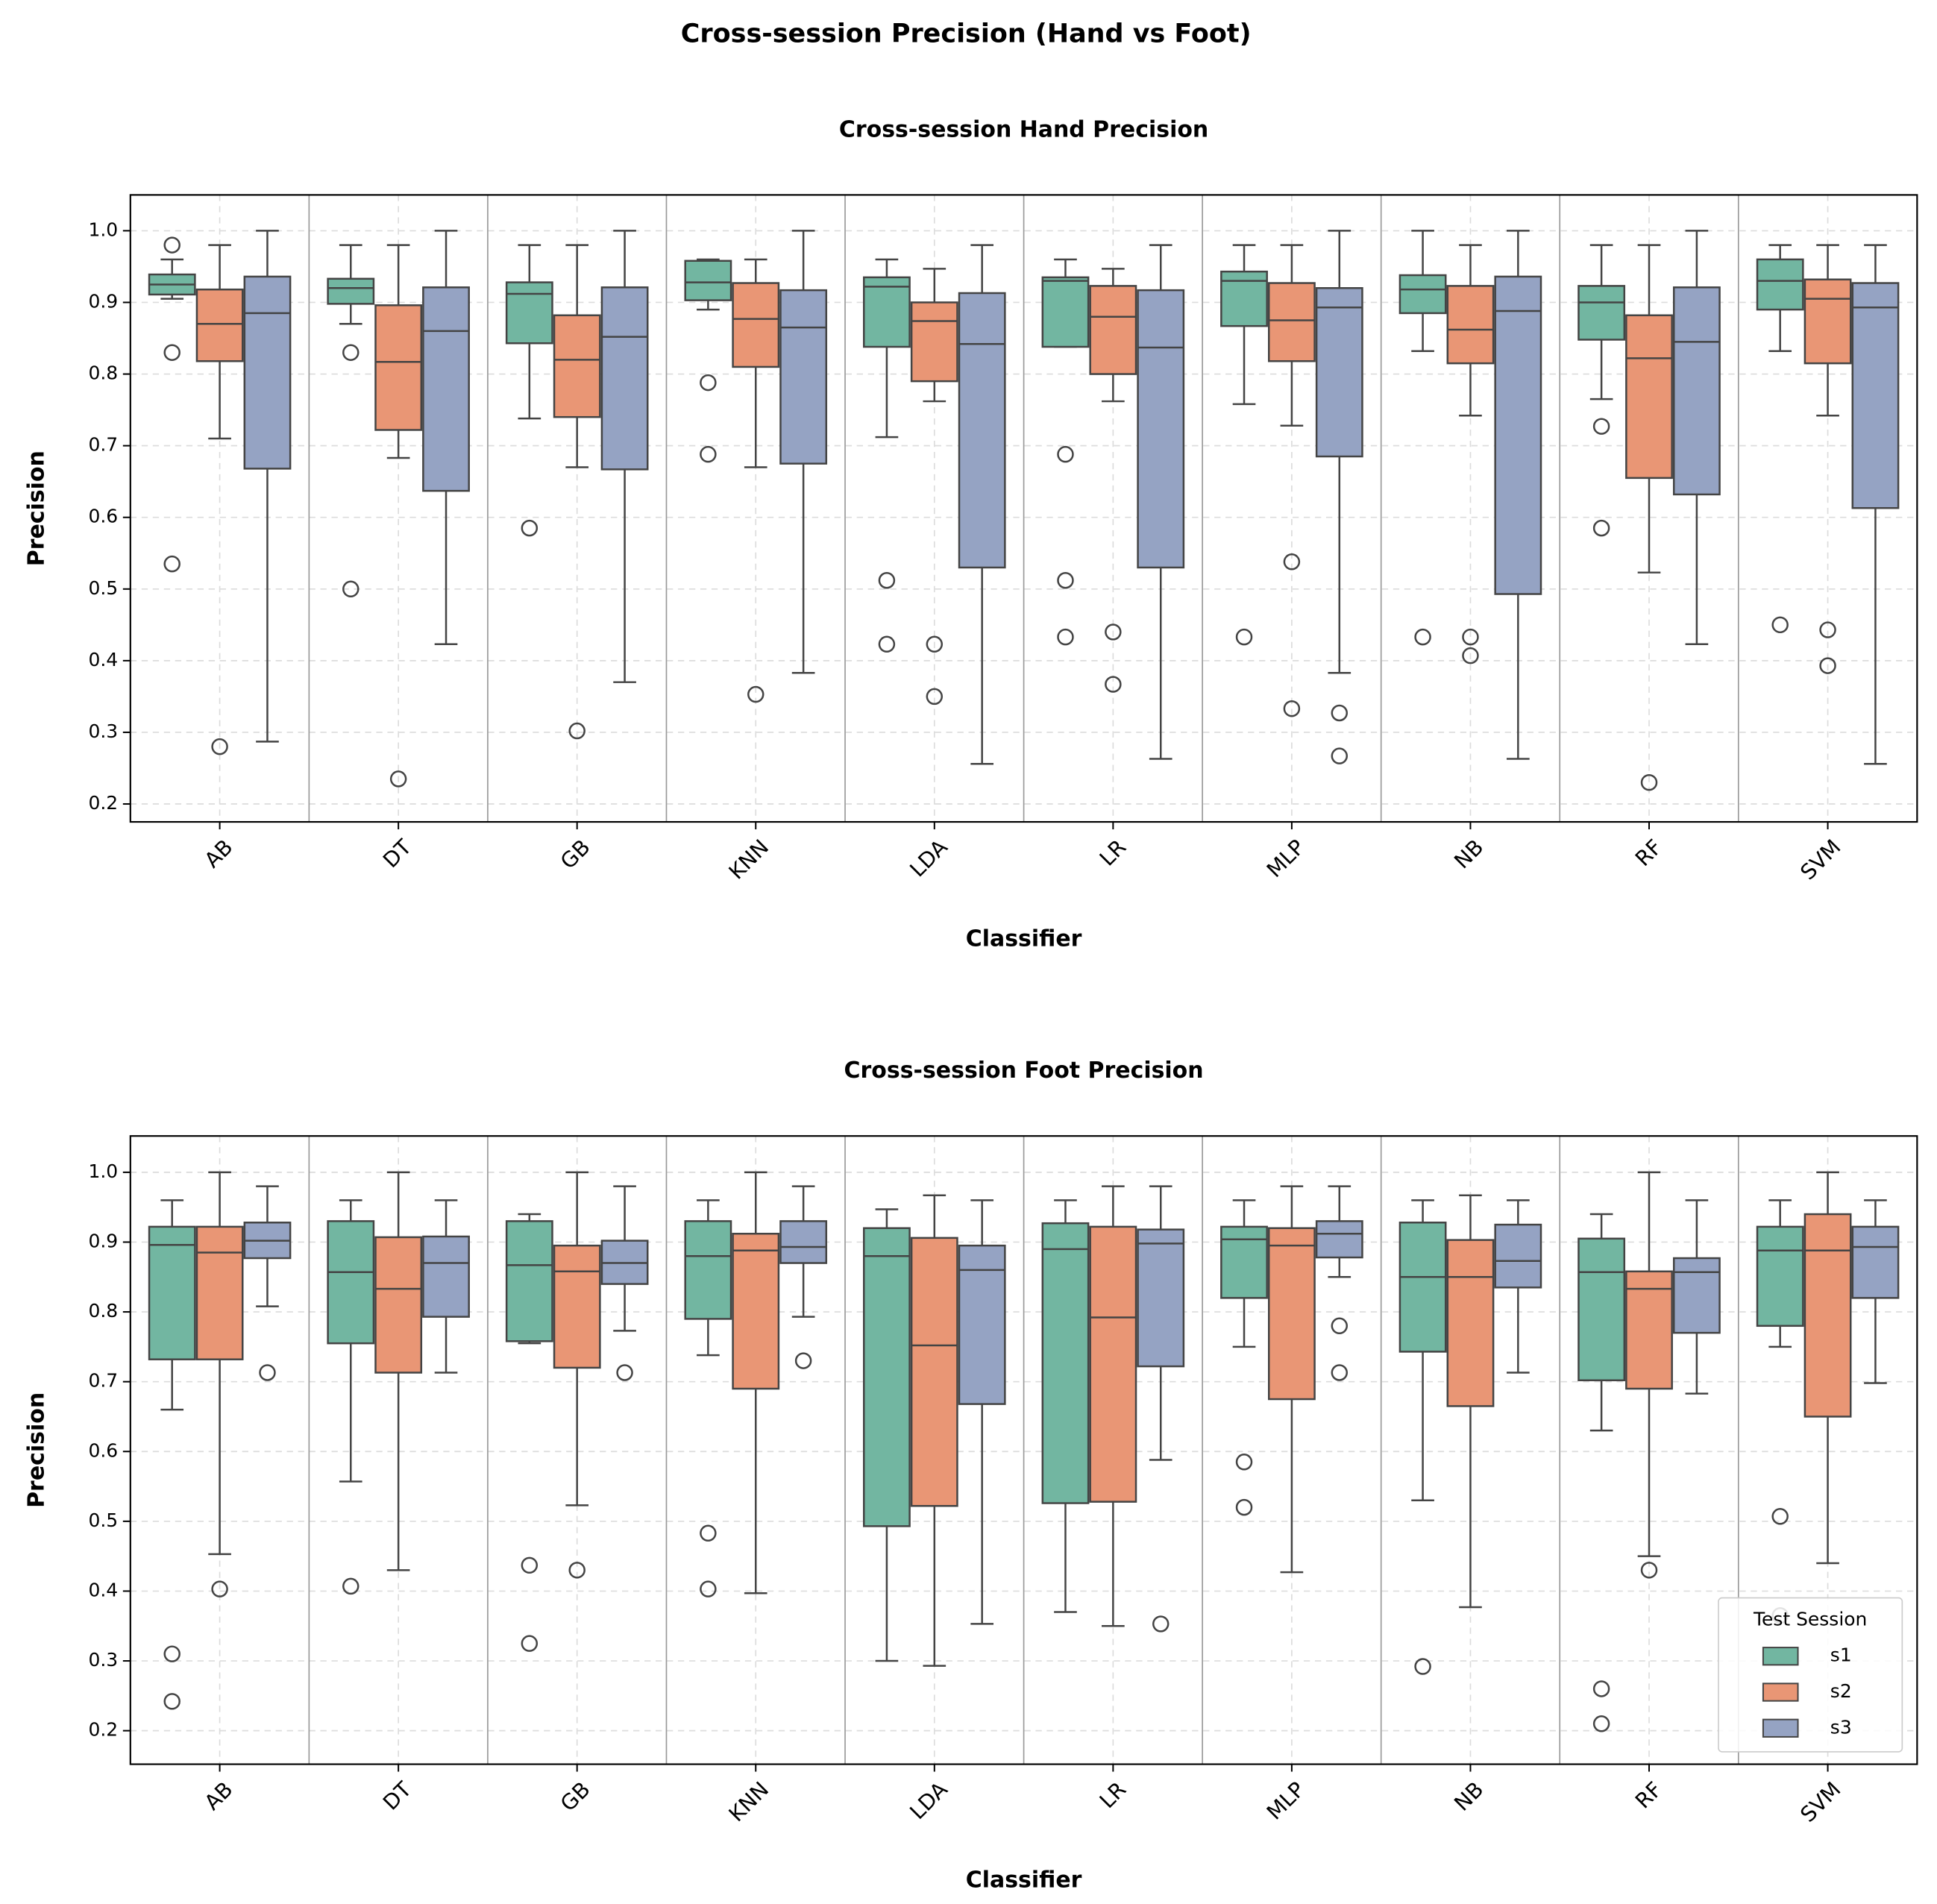 The image size is (1937, 1904). What do you see at coordinates (103, 516) in the screenshot?
I see `y-tick-label: 0.6` at bounding box center [103, 516].